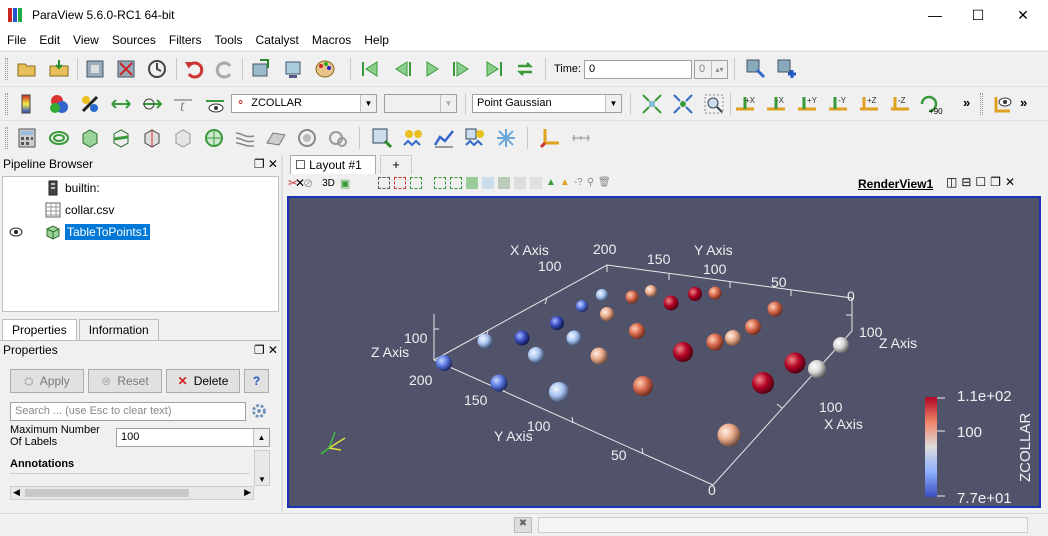 The height and width of the screenshot is (536, 1048). What do you see at coordinates (494, 69) in the screenshot?
I see `last-frame-icon` at bounding box center [494, 69].